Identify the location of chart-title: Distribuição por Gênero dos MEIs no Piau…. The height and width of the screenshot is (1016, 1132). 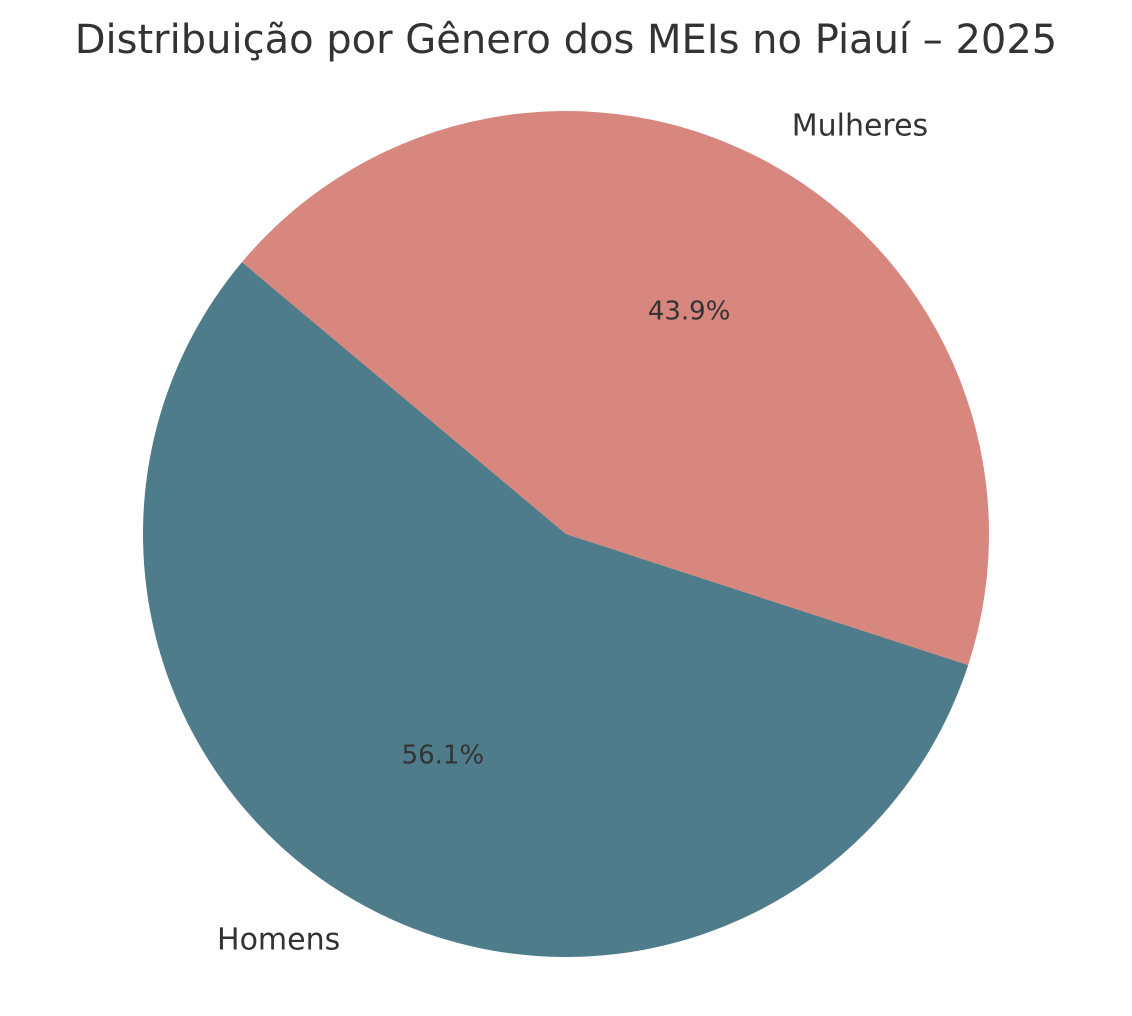
(566, 40).